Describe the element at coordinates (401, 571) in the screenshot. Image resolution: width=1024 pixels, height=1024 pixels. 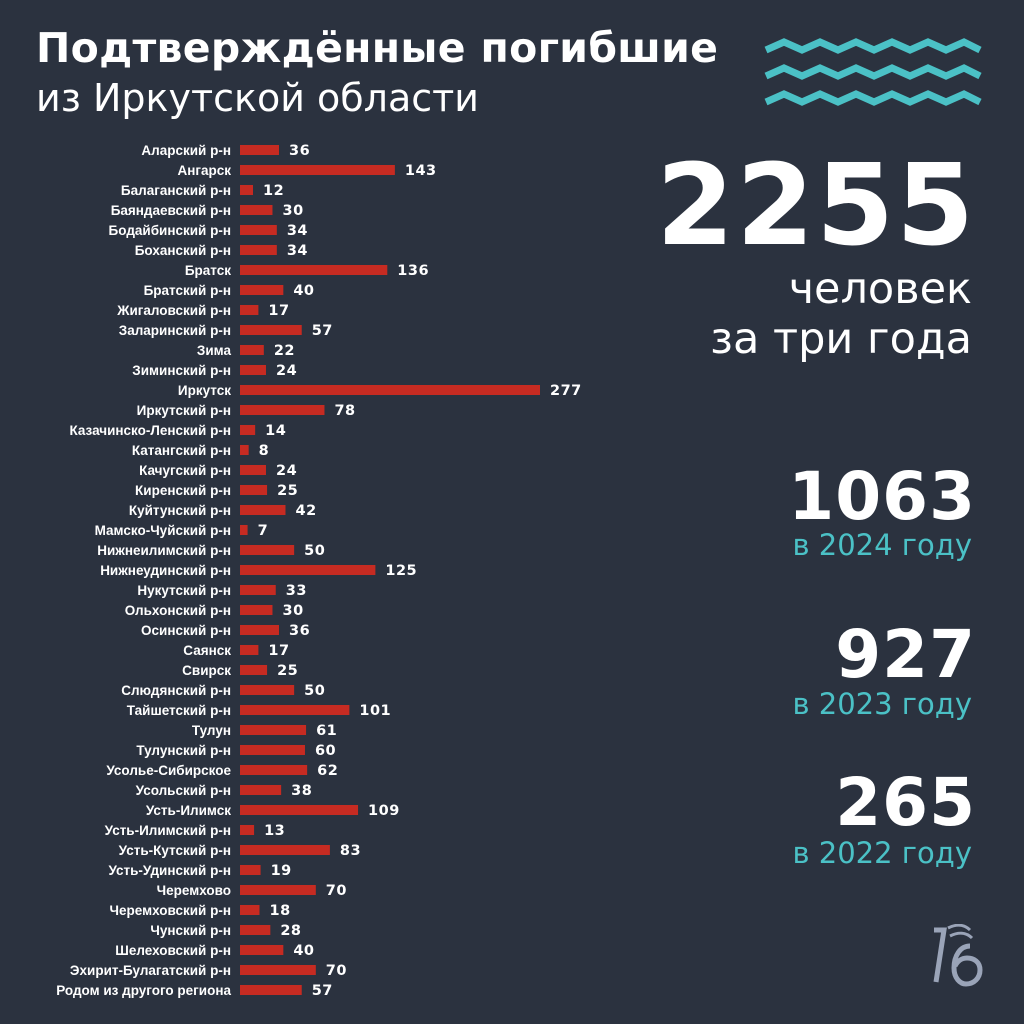
I see `value-label: 125` at that location.